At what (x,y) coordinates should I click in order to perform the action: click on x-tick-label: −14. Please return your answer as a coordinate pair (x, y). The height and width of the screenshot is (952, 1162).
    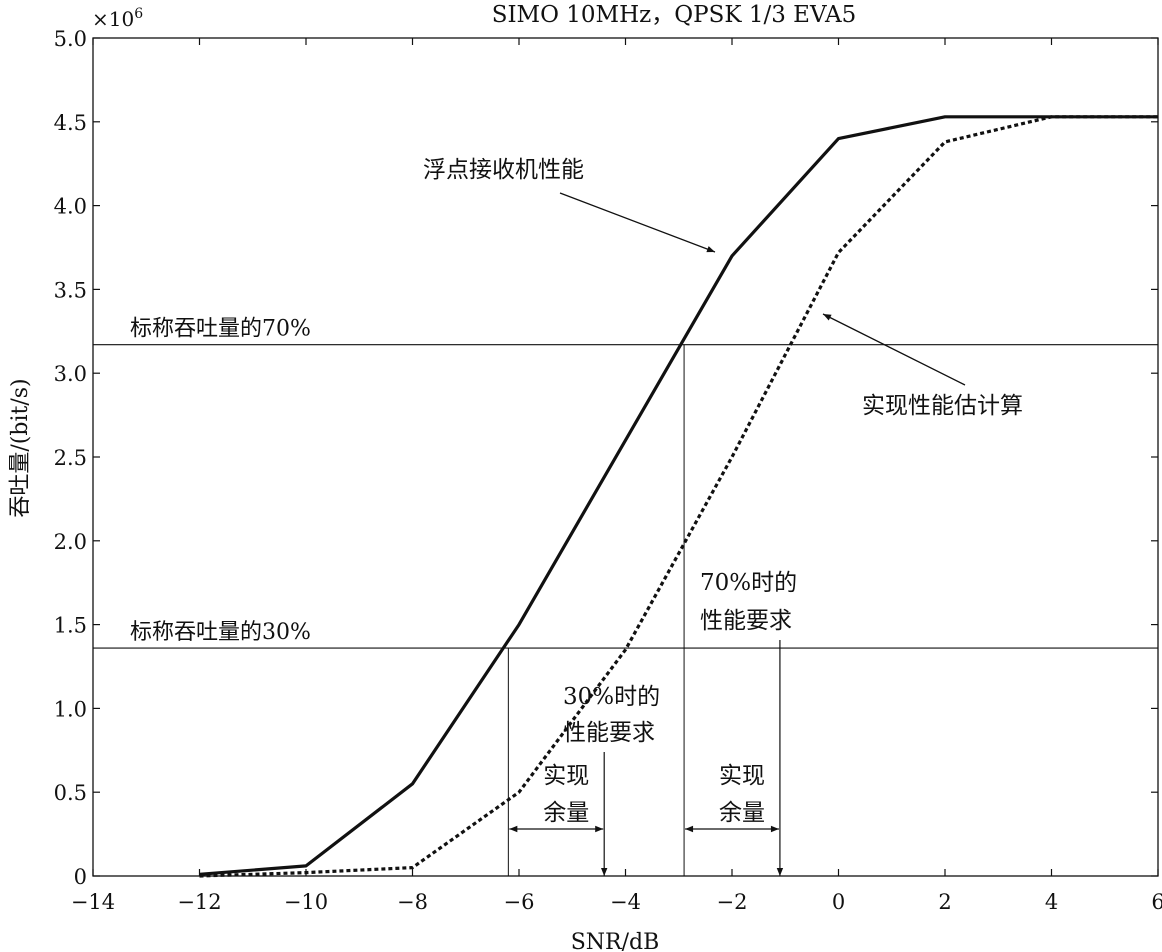
    Looking at the image, I should click on (93, 902).